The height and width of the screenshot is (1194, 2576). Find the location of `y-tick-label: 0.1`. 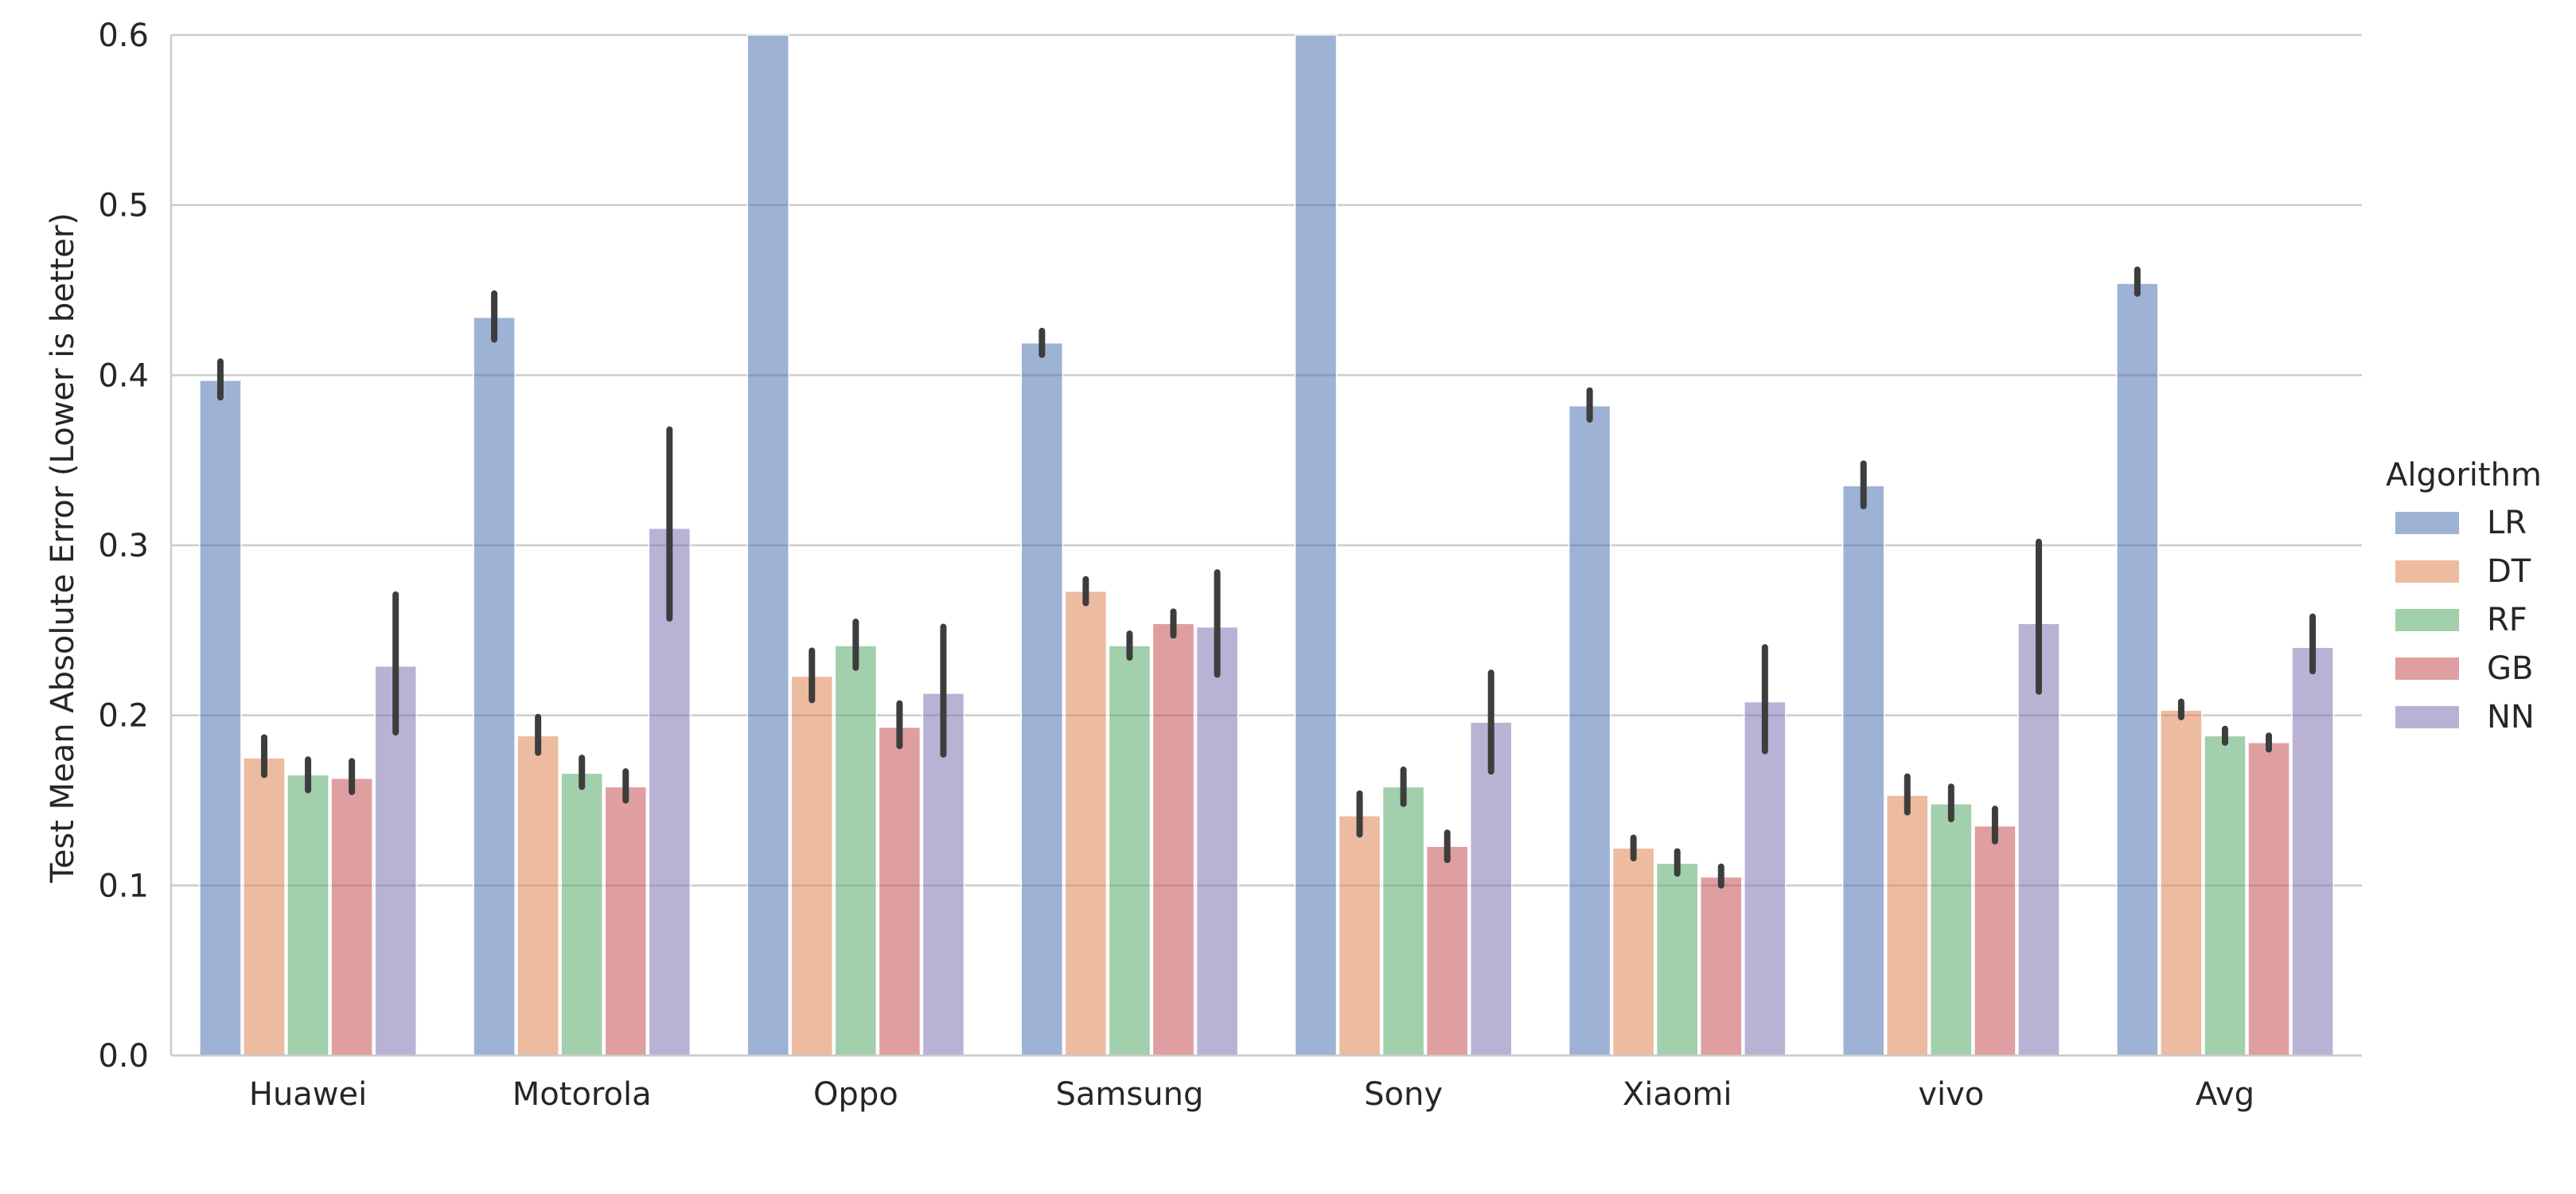

y-tick-label: 0.1 is located at coordinates (123, 886).